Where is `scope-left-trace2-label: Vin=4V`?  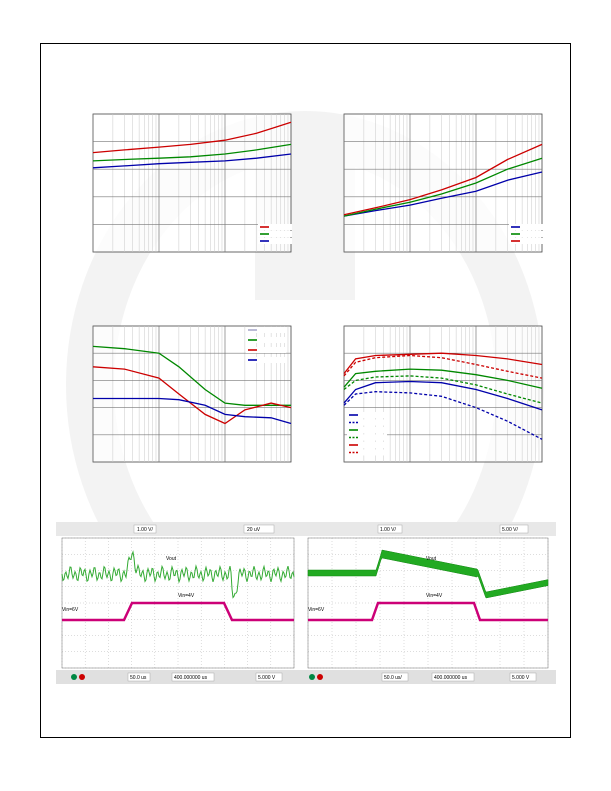
scope-left-trace2-label: Vin=4V is located at coordinates (186, 596).